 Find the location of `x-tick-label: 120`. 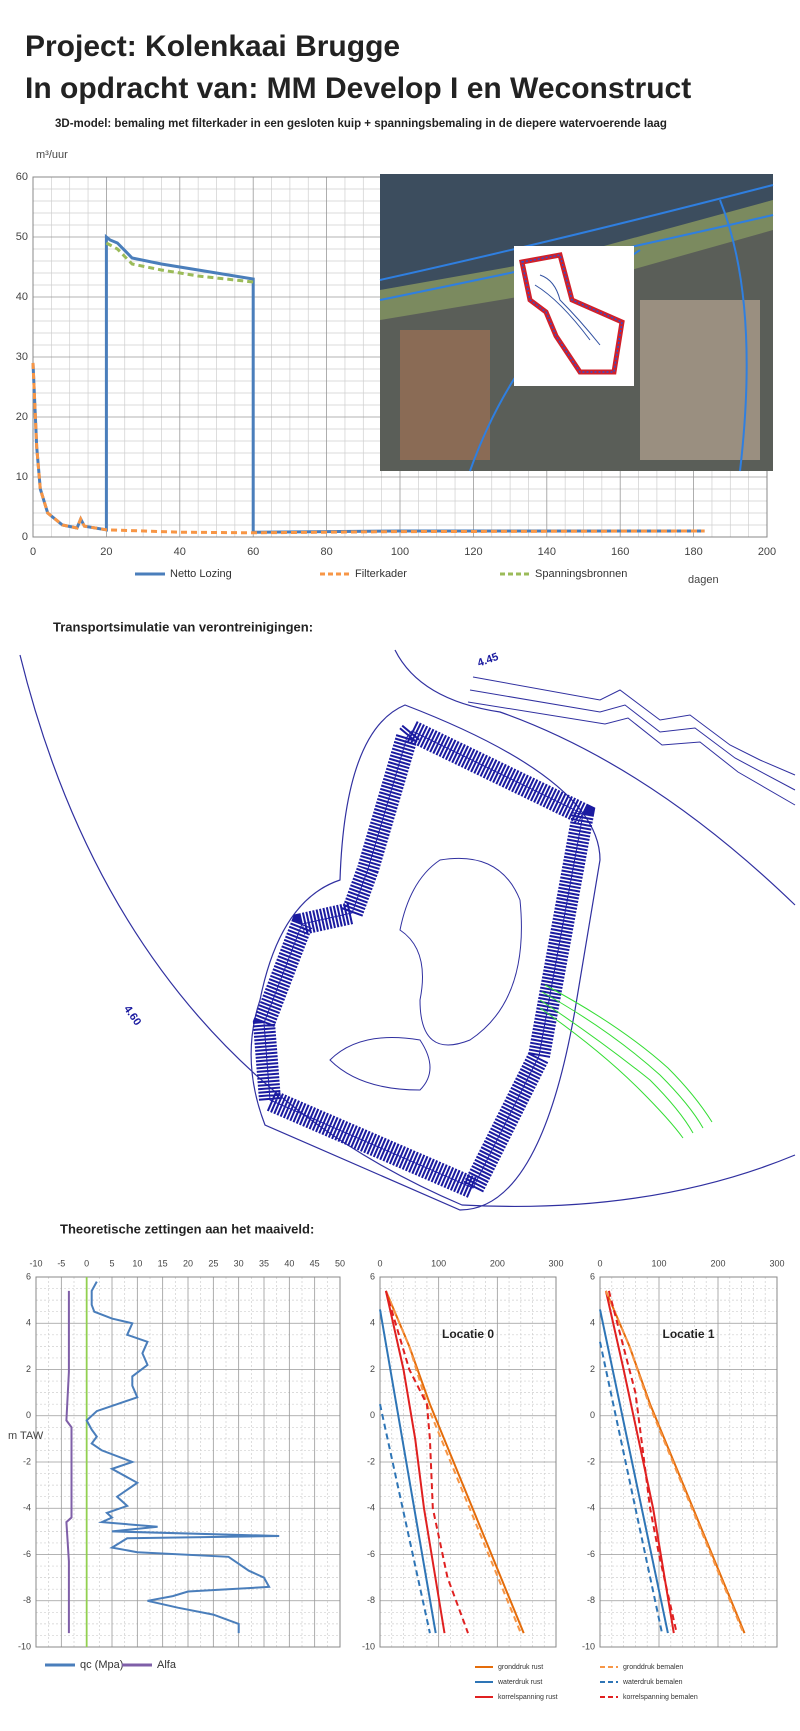

x-tick-label: 120 is located at coordinates (473, 552).